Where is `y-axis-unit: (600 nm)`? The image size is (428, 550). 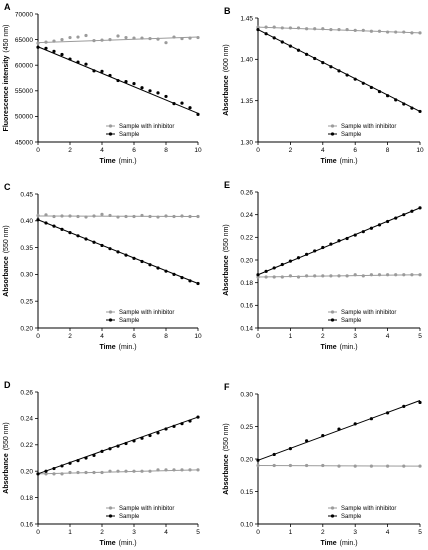
y-axis-unit: (600 nm) is located at coordinates (226, 58).